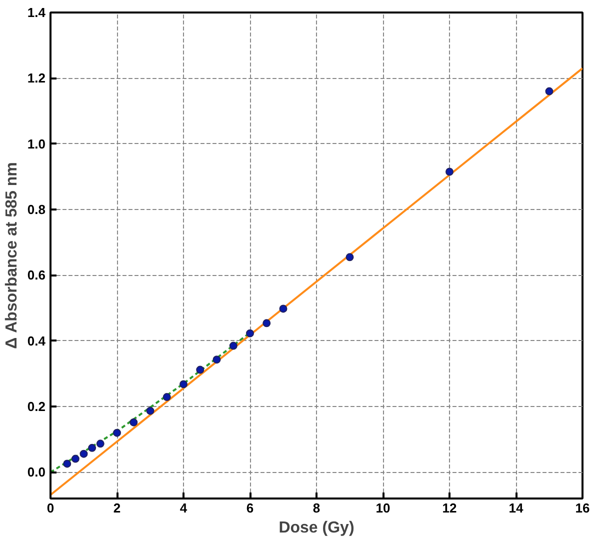 This screenshot has width=594, height=539. What do you see at coordinates (36, 12) in the screenshot?
I see `y-tick-label: 1.4` at bounding box center [36, 12].